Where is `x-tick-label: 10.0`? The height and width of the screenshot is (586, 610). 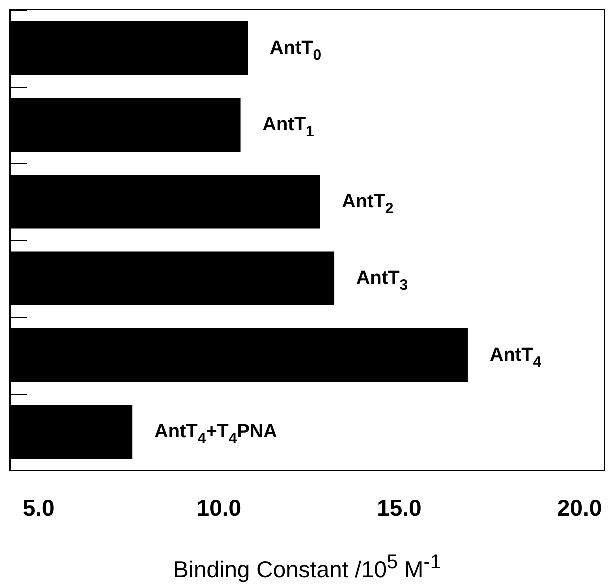 x-tick-label: 10.0 is located at coordinates (219, 508).